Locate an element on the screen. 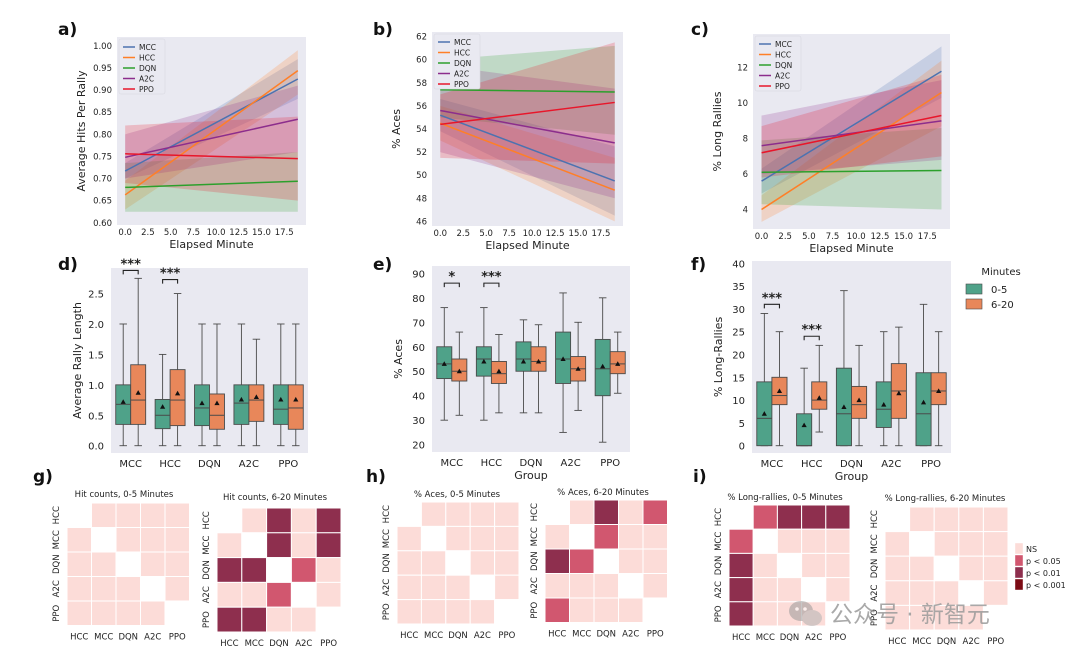  y-tick-label: 4 is located at coordinates (745, 211).